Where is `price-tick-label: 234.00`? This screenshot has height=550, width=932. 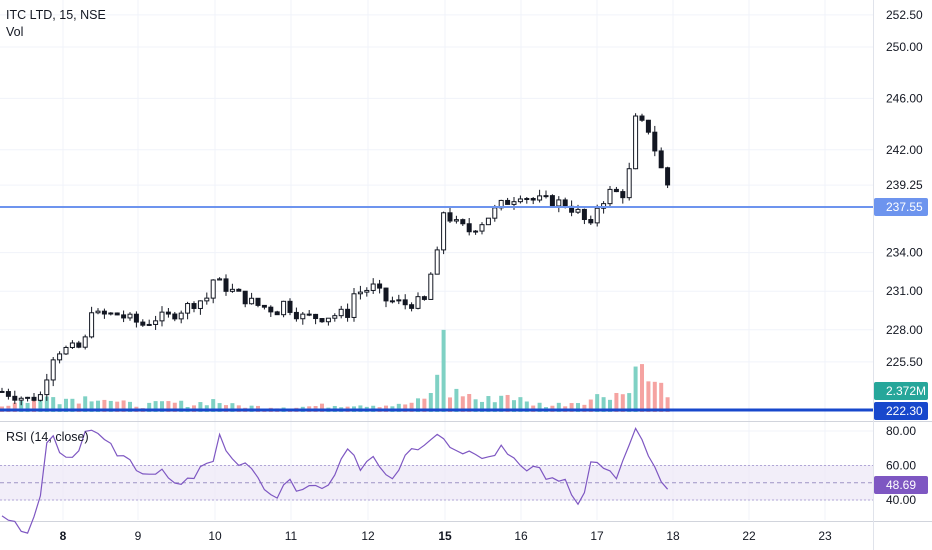
price-tick-label: 234.00 is located at coordinates (904, 253).